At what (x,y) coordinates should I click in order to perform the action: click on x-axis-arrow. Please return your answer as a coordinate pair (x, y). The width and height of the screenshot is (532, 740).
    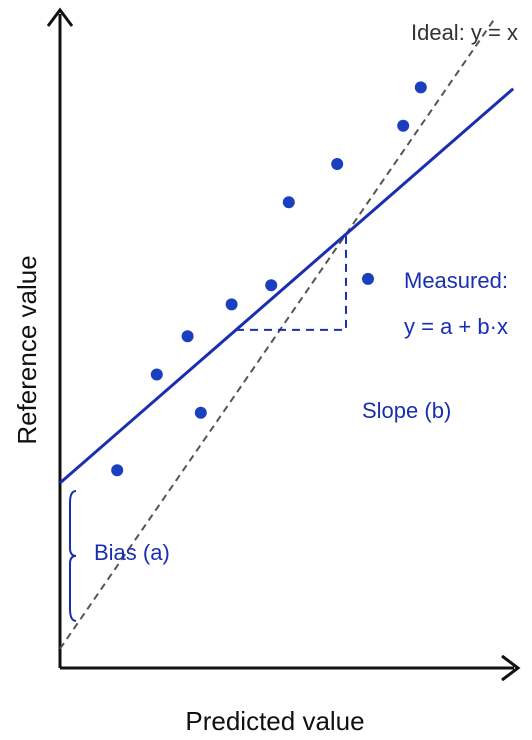
    Looking at the image, I should click on (511, 668).